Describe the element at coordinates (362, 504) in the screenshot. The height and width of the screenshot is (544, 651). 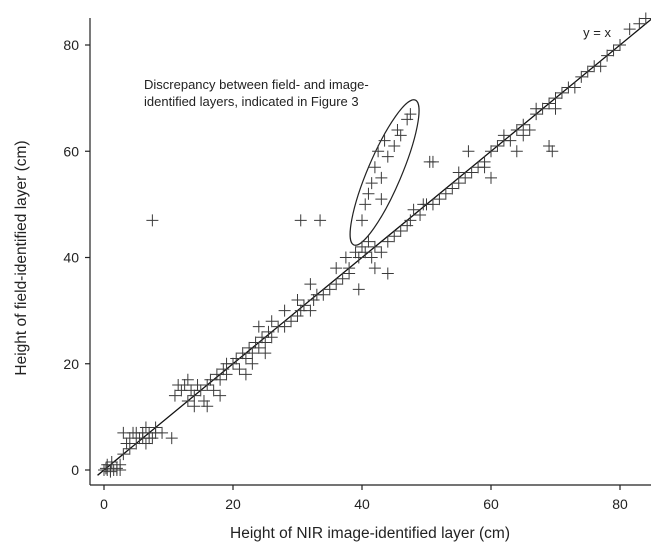
I see `x-tick-label: 40` at that location.